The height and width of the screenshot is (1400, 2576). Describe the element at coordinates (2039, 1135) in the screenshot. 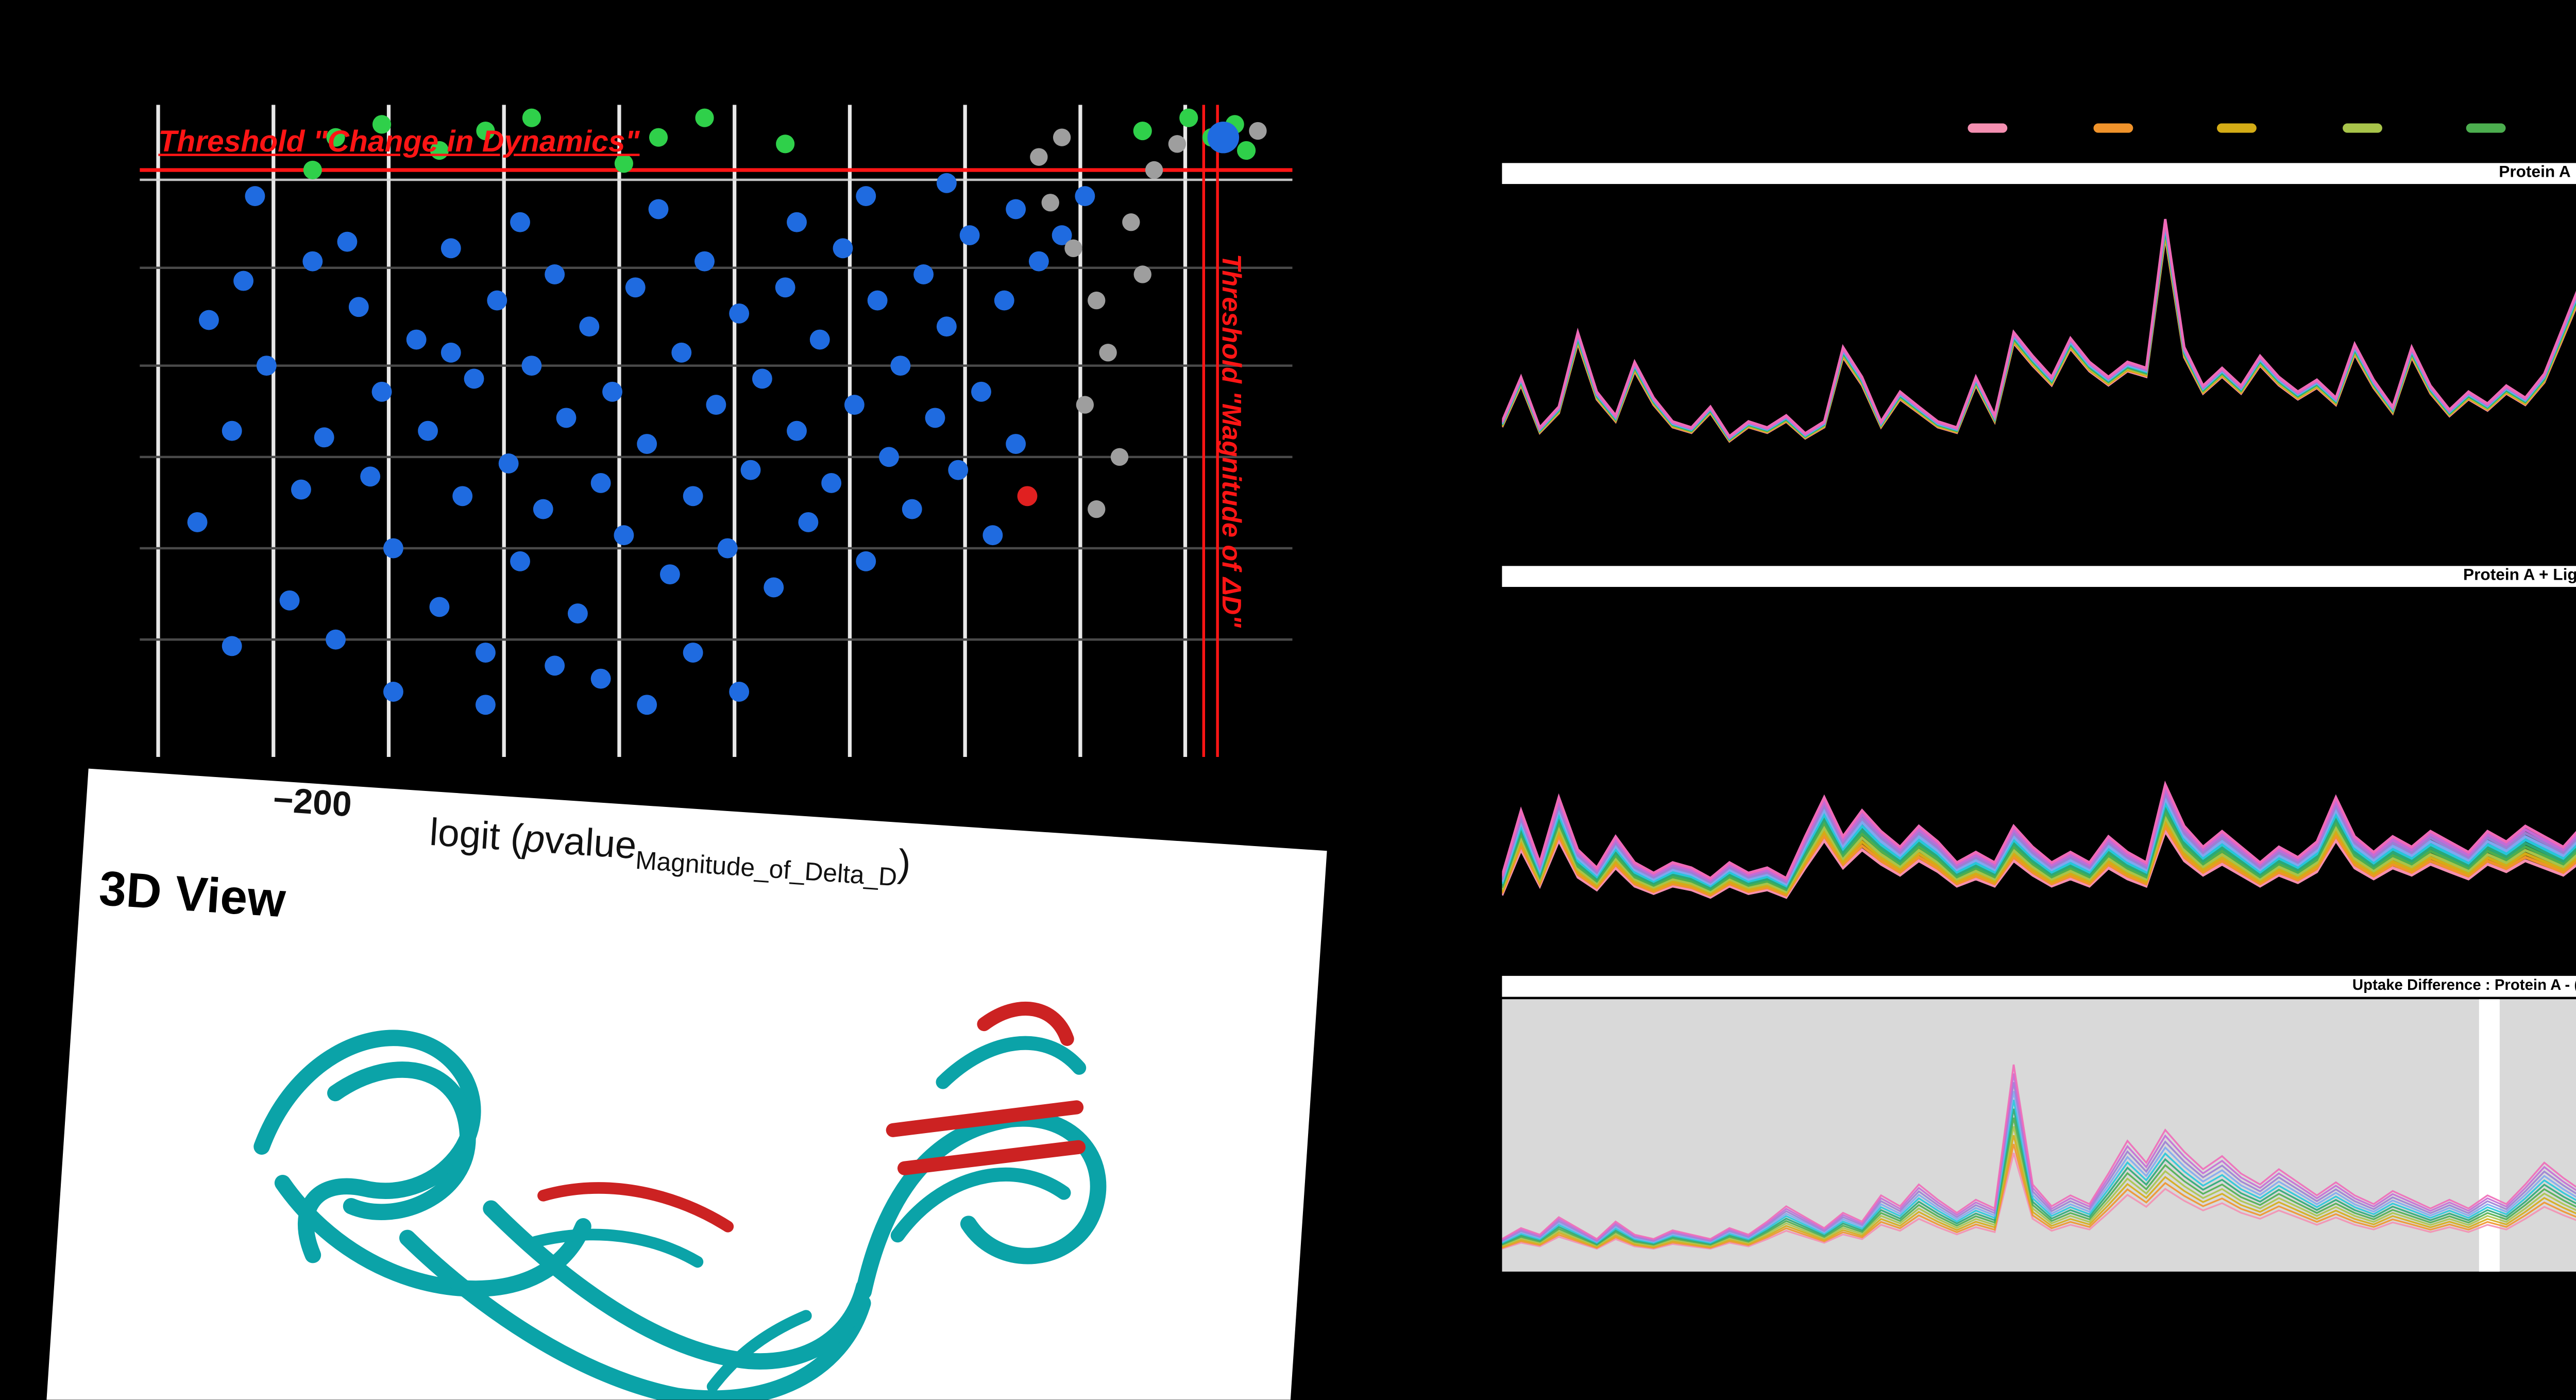

I see `uptake-difference-chart` at that location.